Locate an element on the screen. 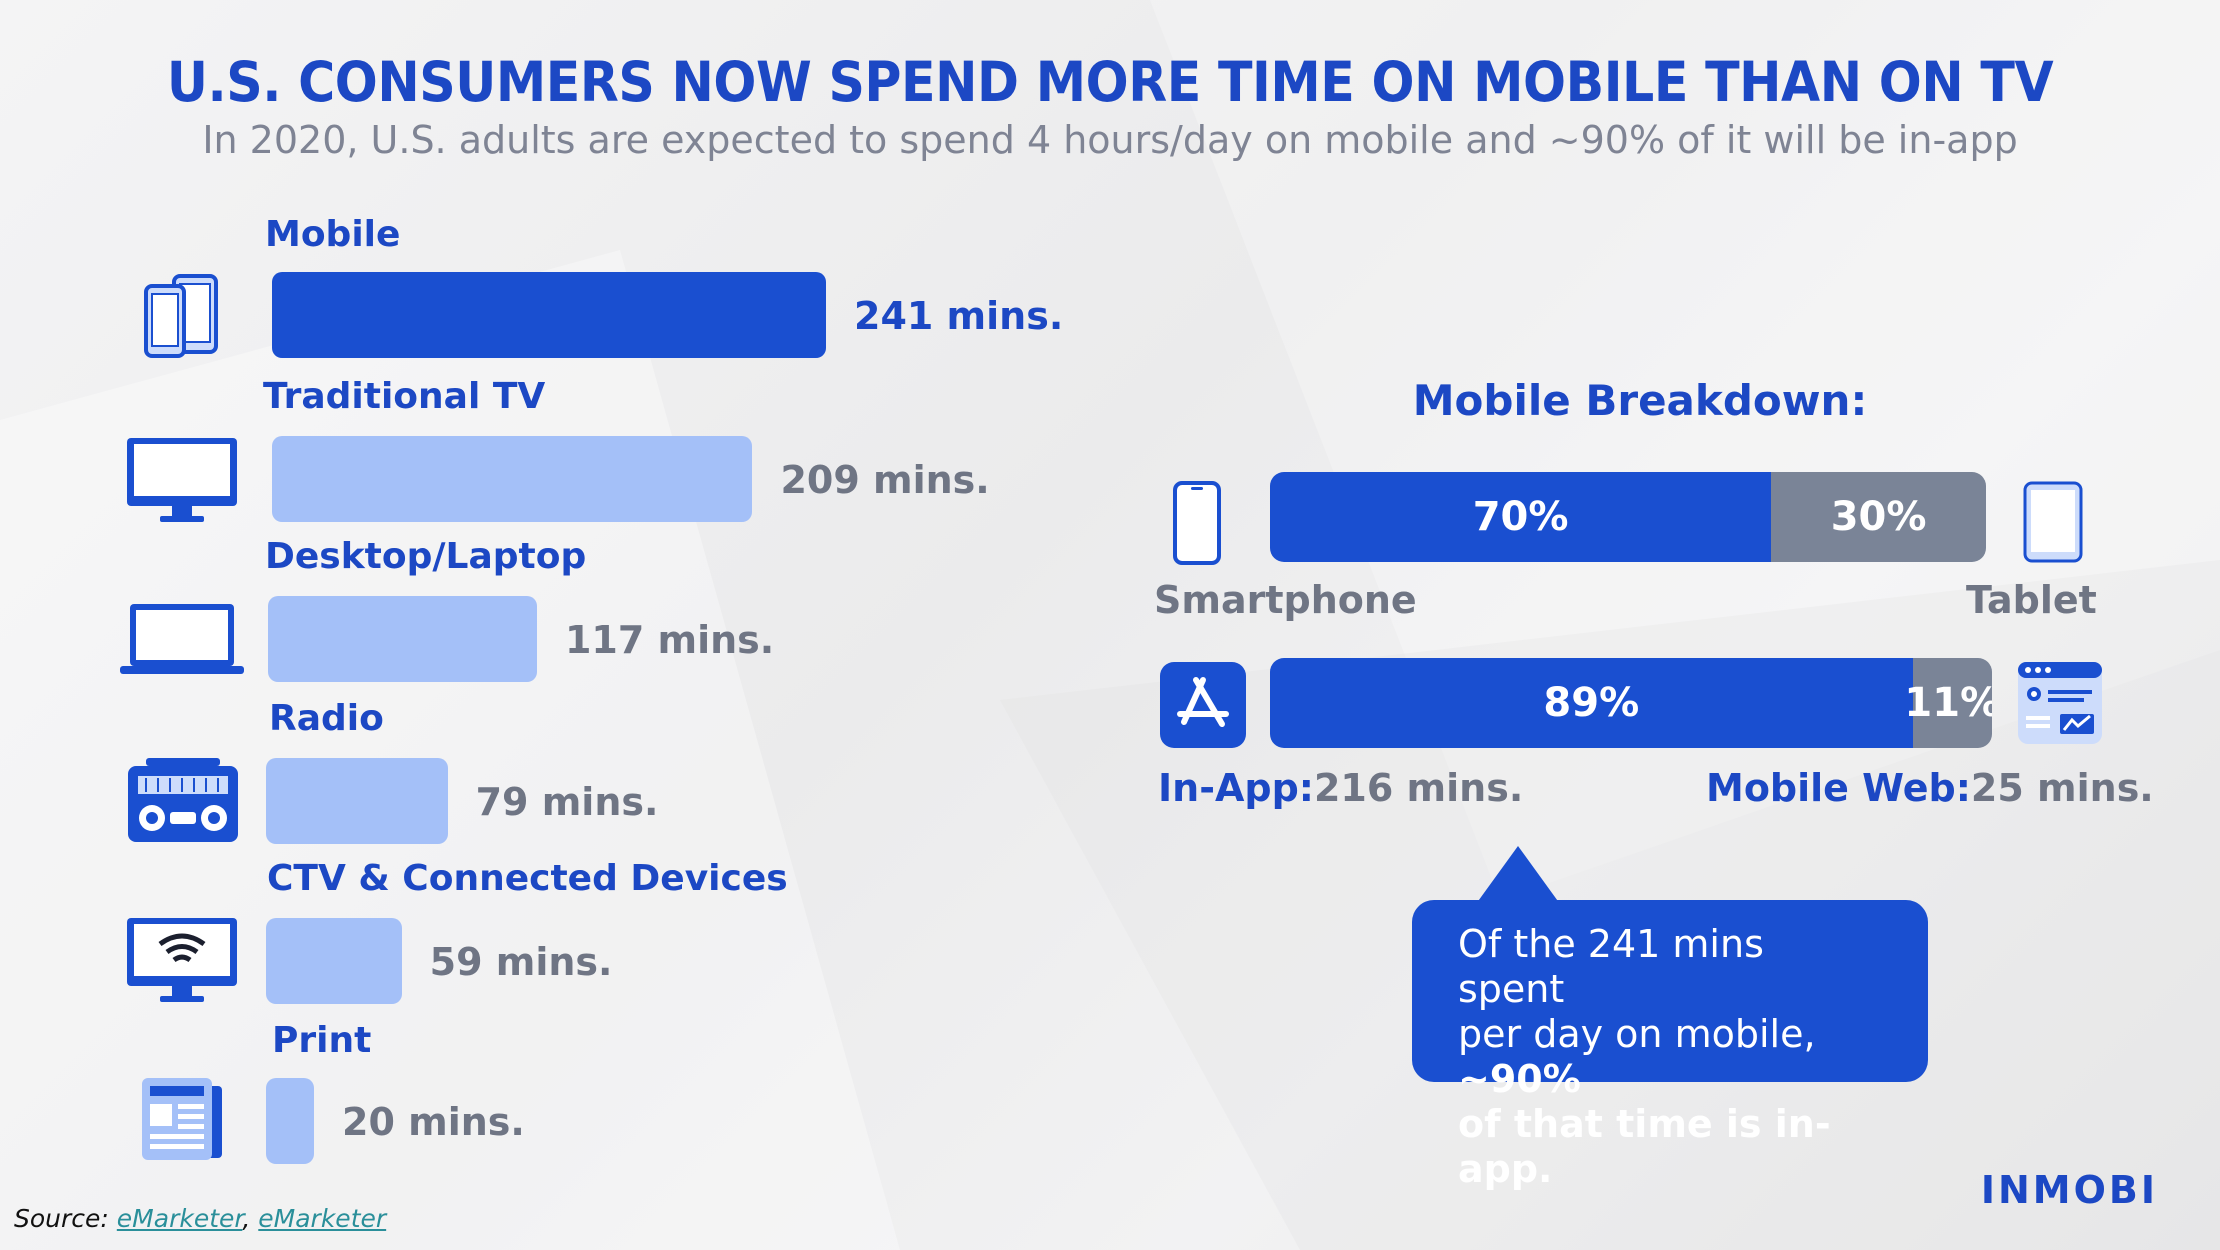  tablet-label: Tablet is located at coordinates (2031, 600).